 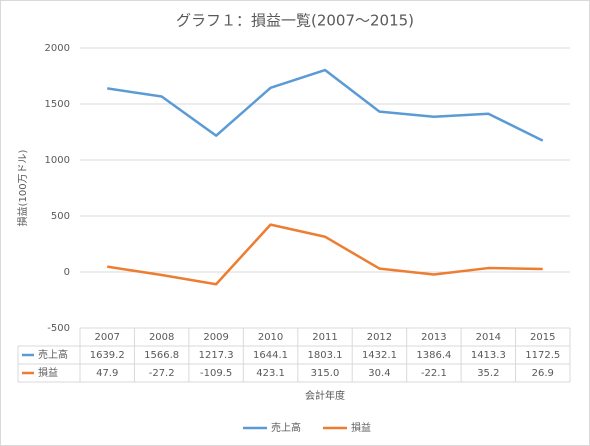 I want to click on legend-label: 売上高, so click(x=286, y=427).